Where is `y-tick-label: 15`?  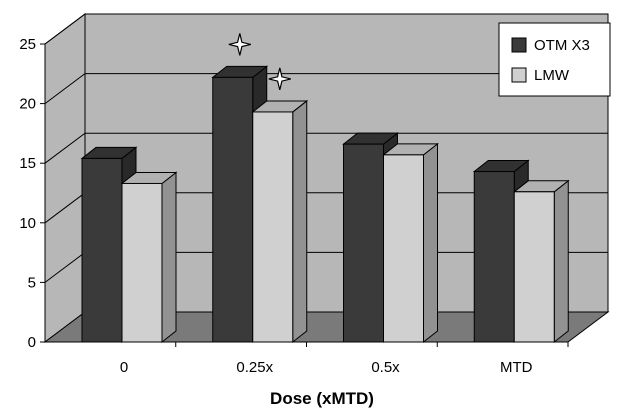
y-tick-label: 15 is located at coordinates (27, 163).